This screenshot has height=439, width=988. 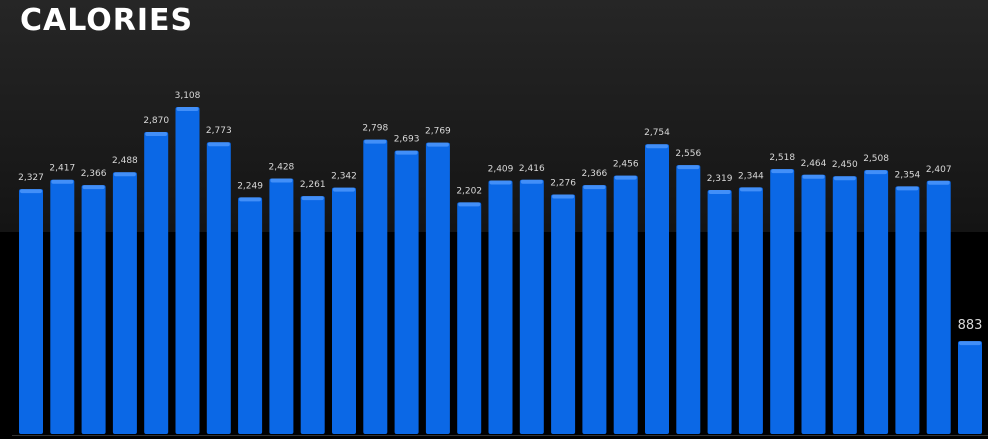 I want to click on value-label: 2,508, so click(x=876, y=159).